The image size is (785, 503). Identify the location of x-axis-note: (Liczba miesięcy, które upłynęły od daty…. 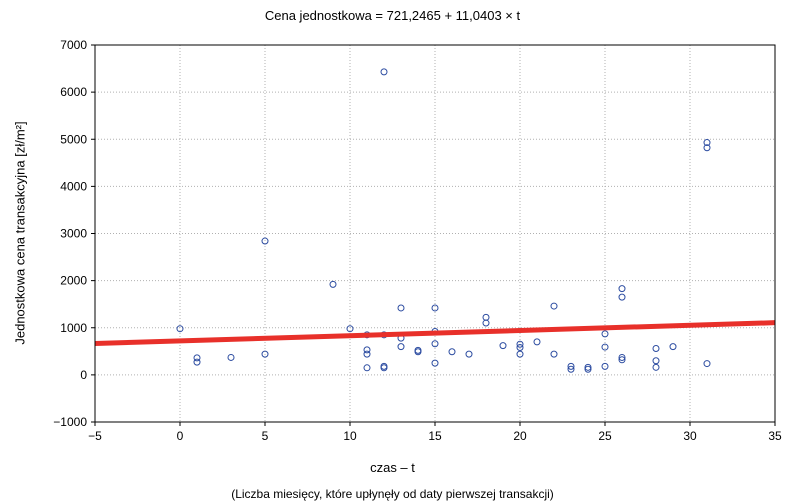
(392, 494).